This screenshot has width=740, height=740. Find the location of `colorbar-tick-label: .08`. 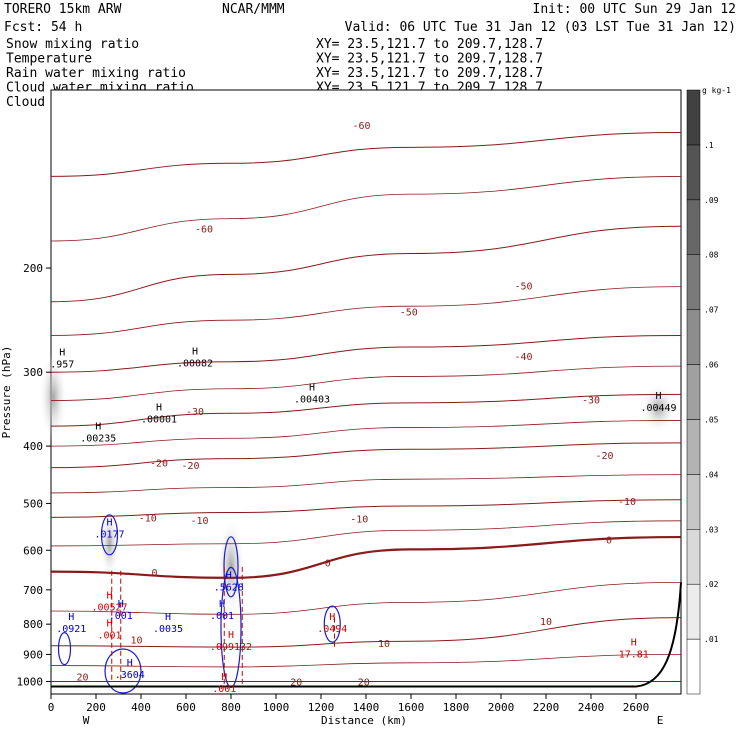

colorbar-tick-label: .08 is located at coordinates (711, 255).